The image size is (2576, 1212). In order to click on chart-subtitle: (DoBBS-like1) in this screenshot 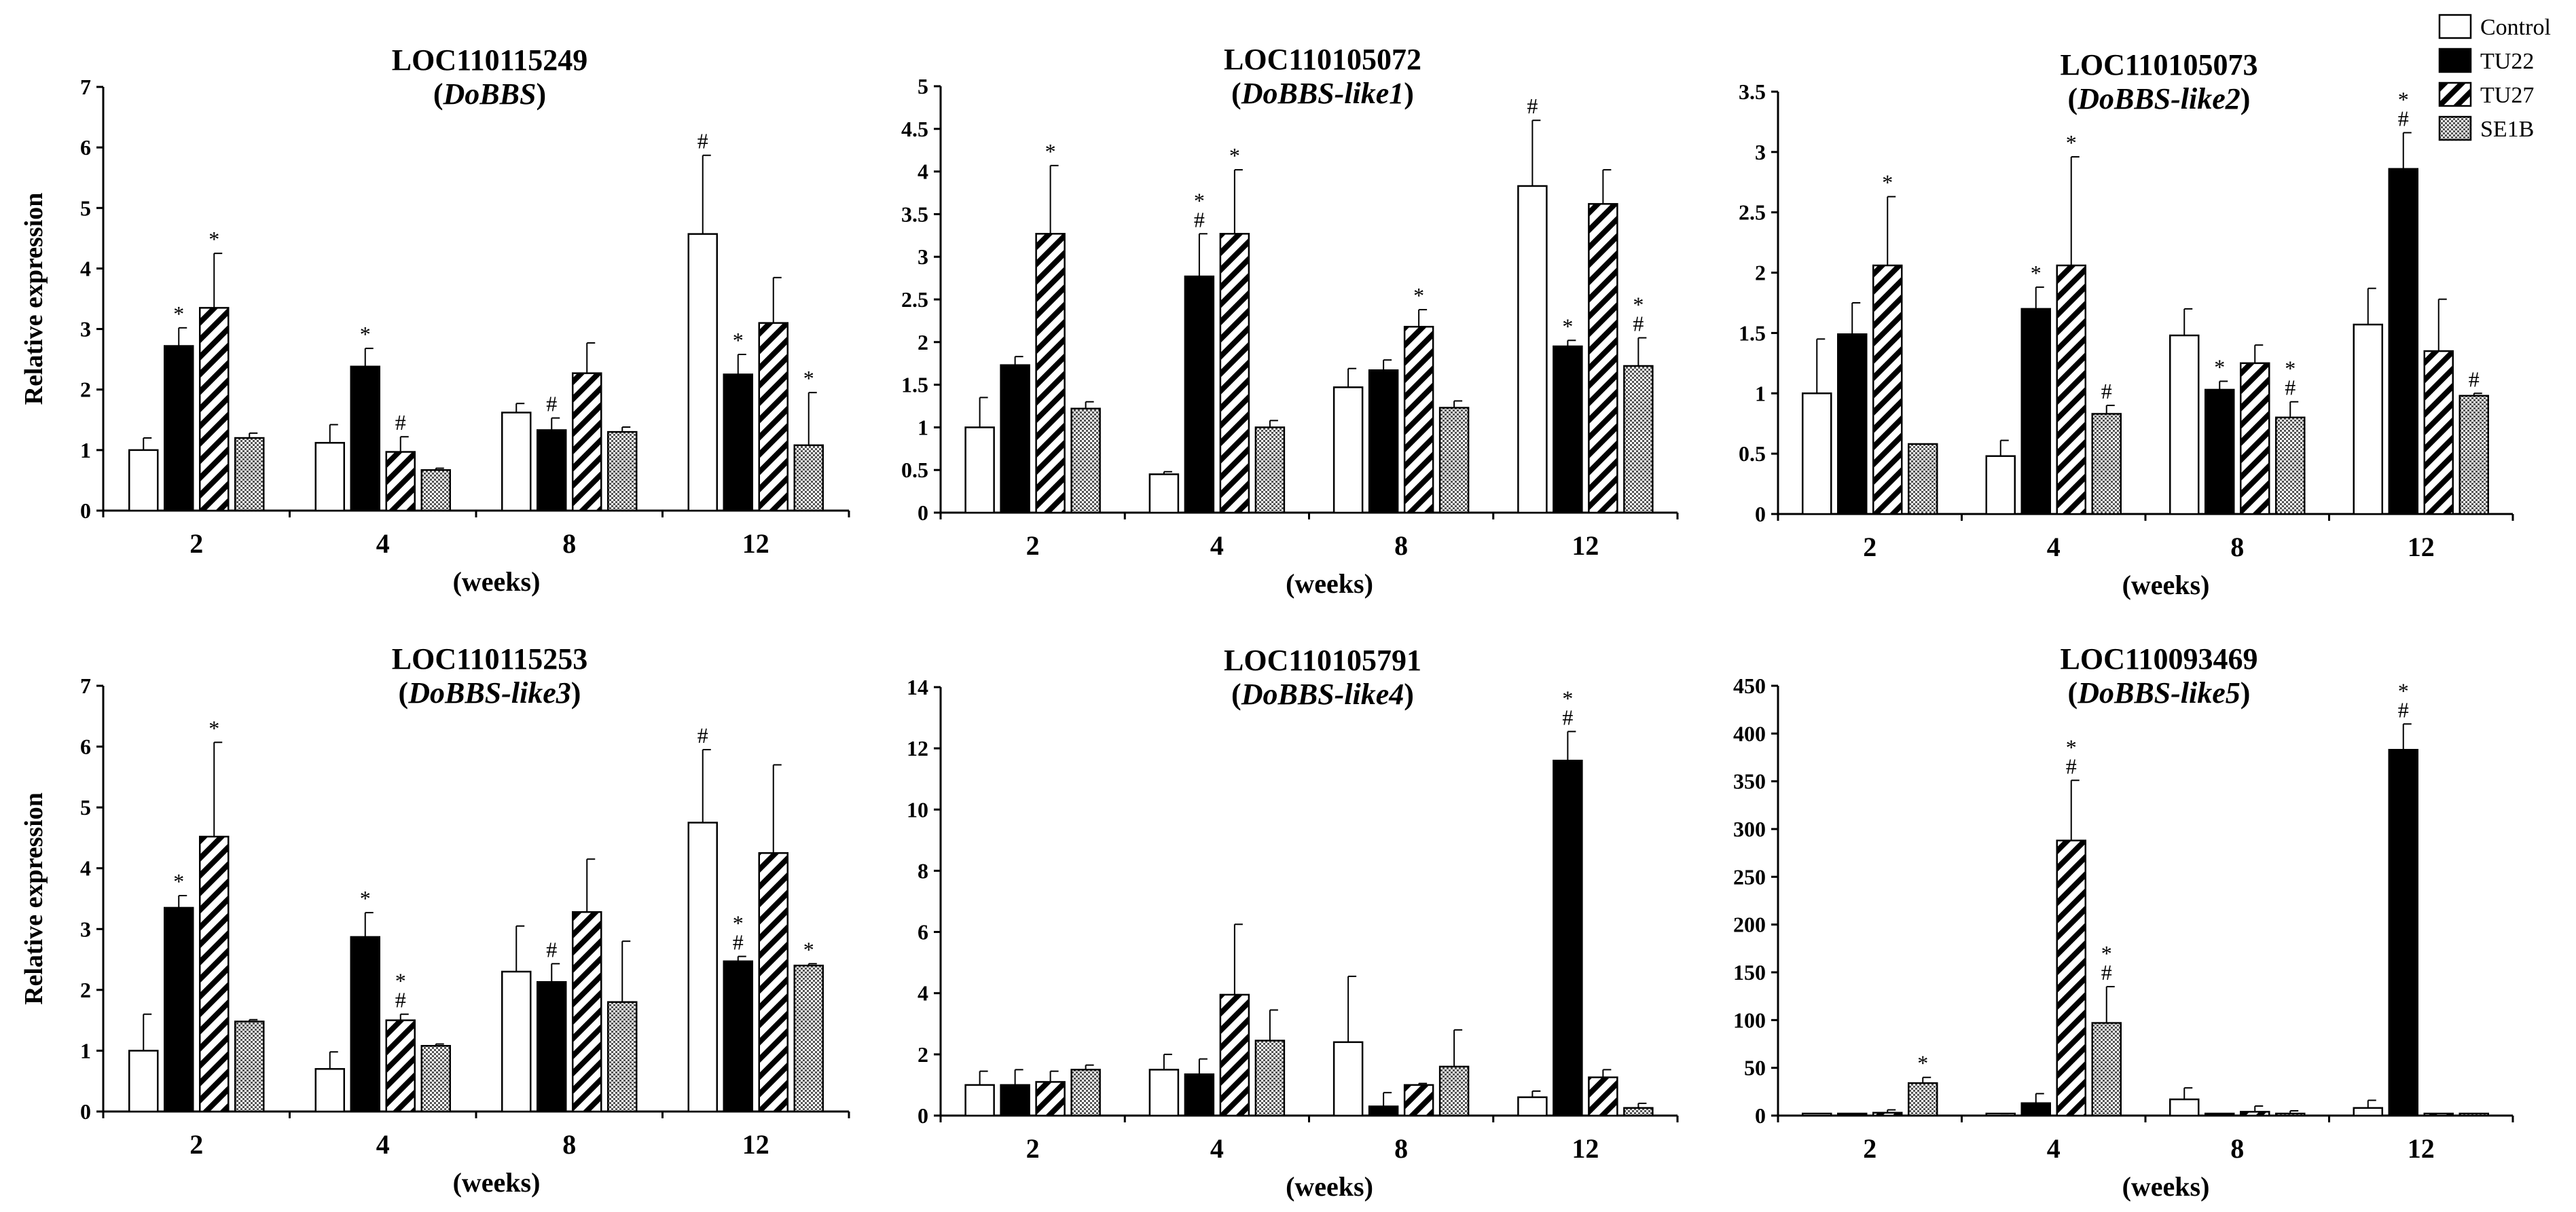, I will do `click(1322, 93)`.